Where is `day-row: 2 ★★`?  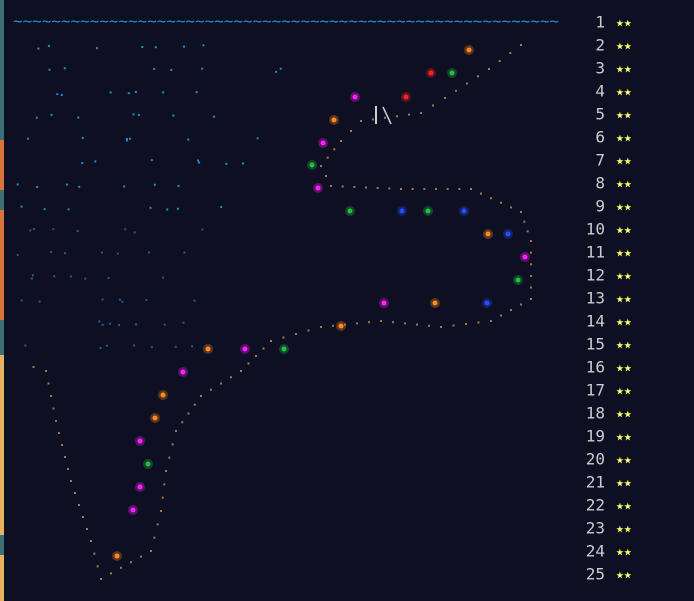
day-row: 2 ★★ is located at coordinates (613, 45).